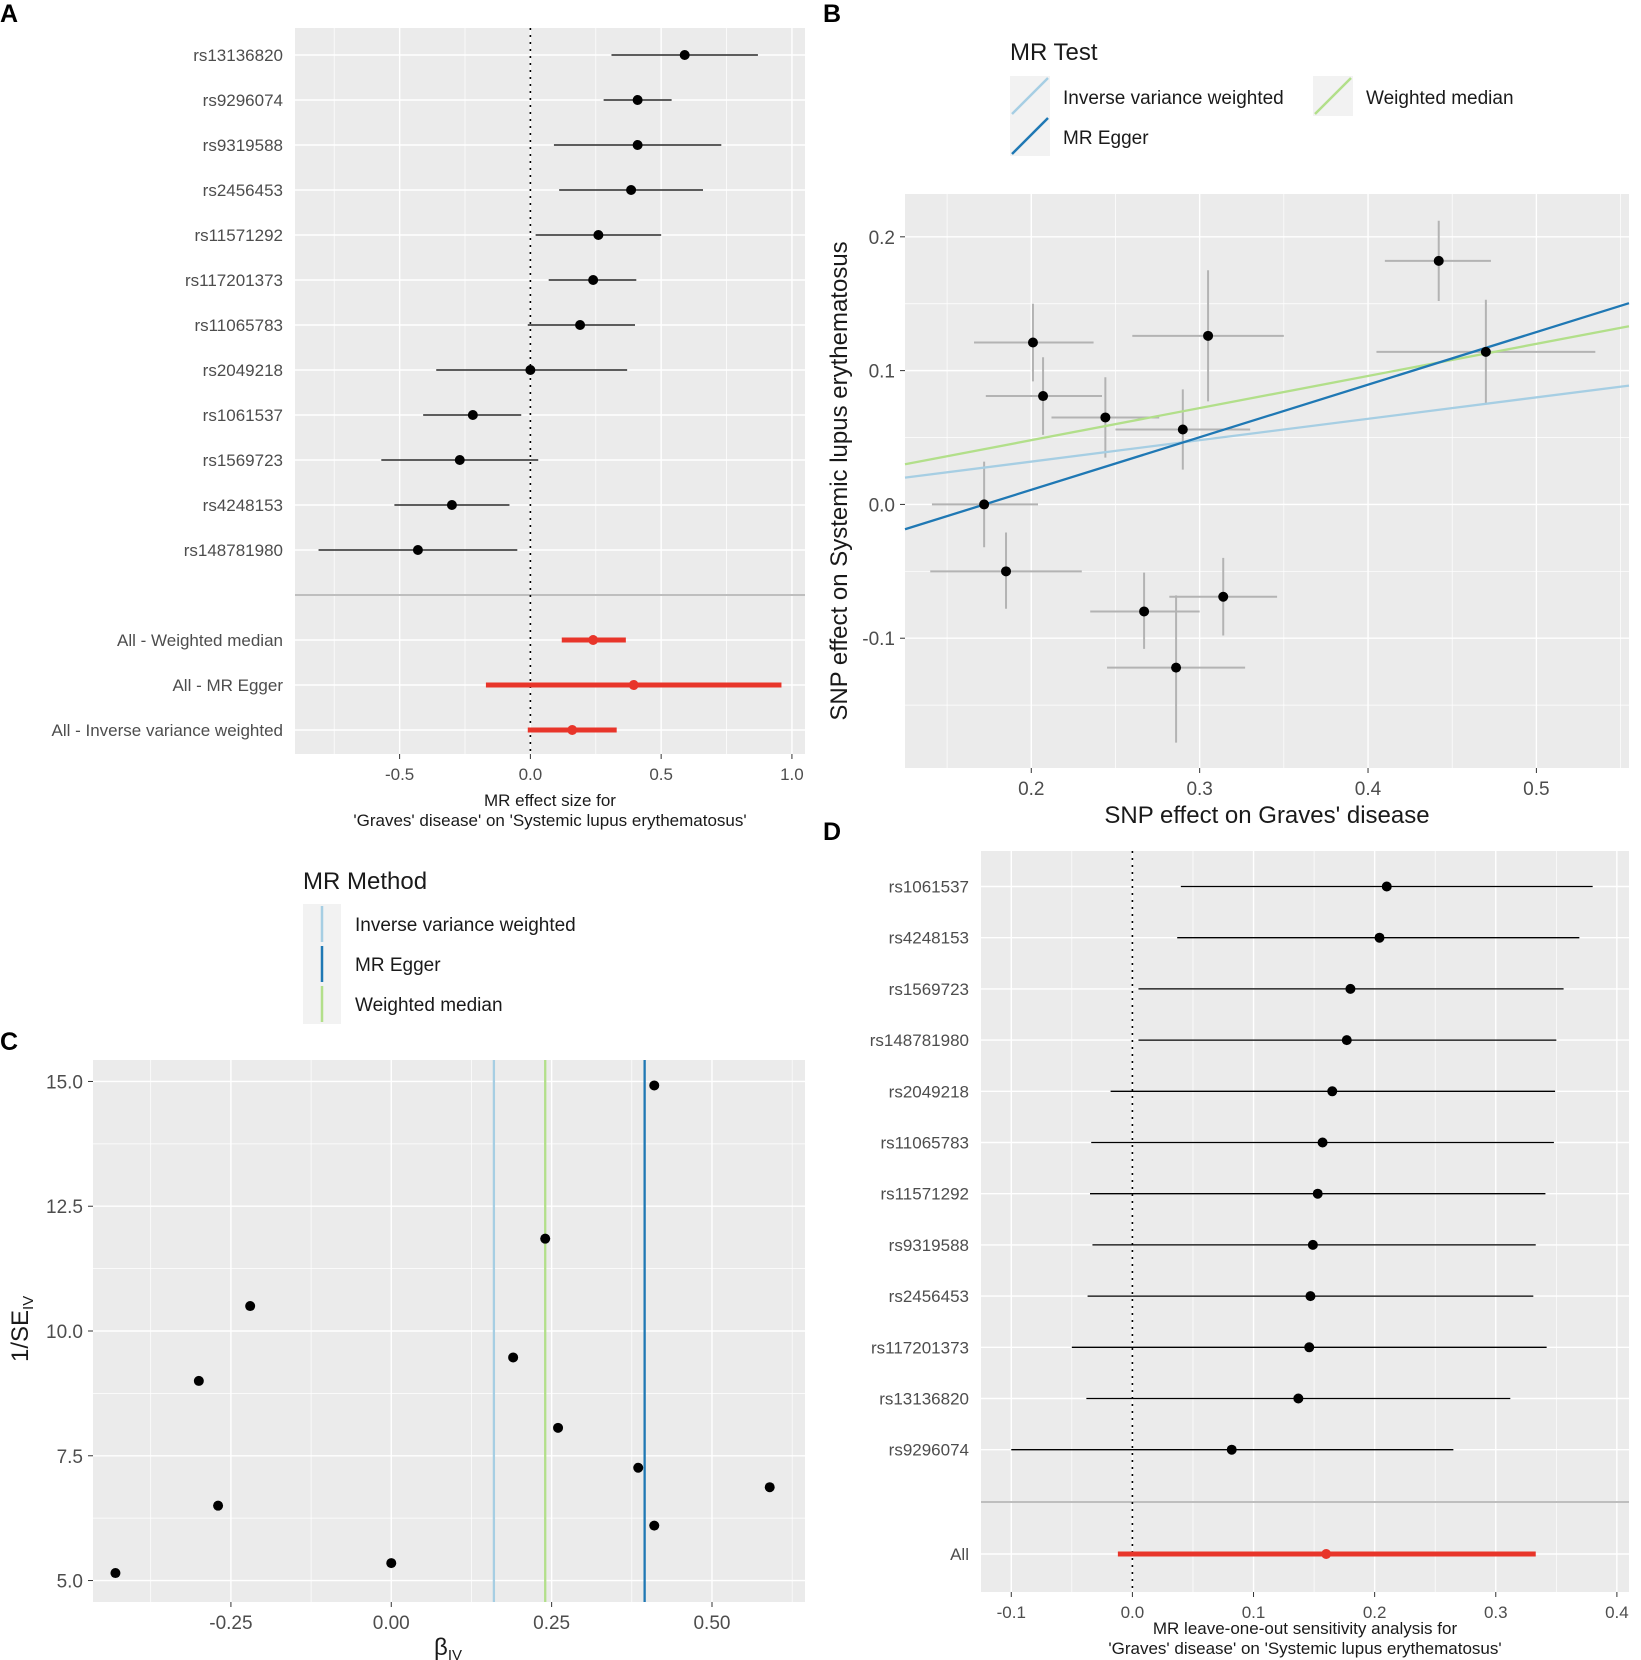 The image size is (1641, 1660). Describe the element at coordinates (238, 235) in the screenshot. I see `panel-a-row-label: rs11571292` at that location.